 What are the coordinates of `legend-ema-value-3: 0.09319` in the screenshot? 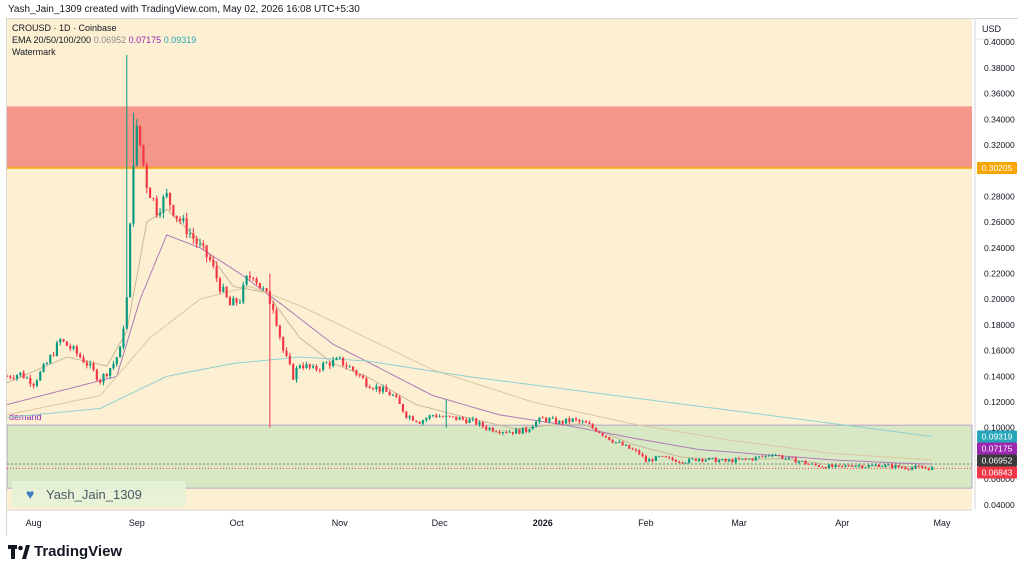 It's located at (180, 40).